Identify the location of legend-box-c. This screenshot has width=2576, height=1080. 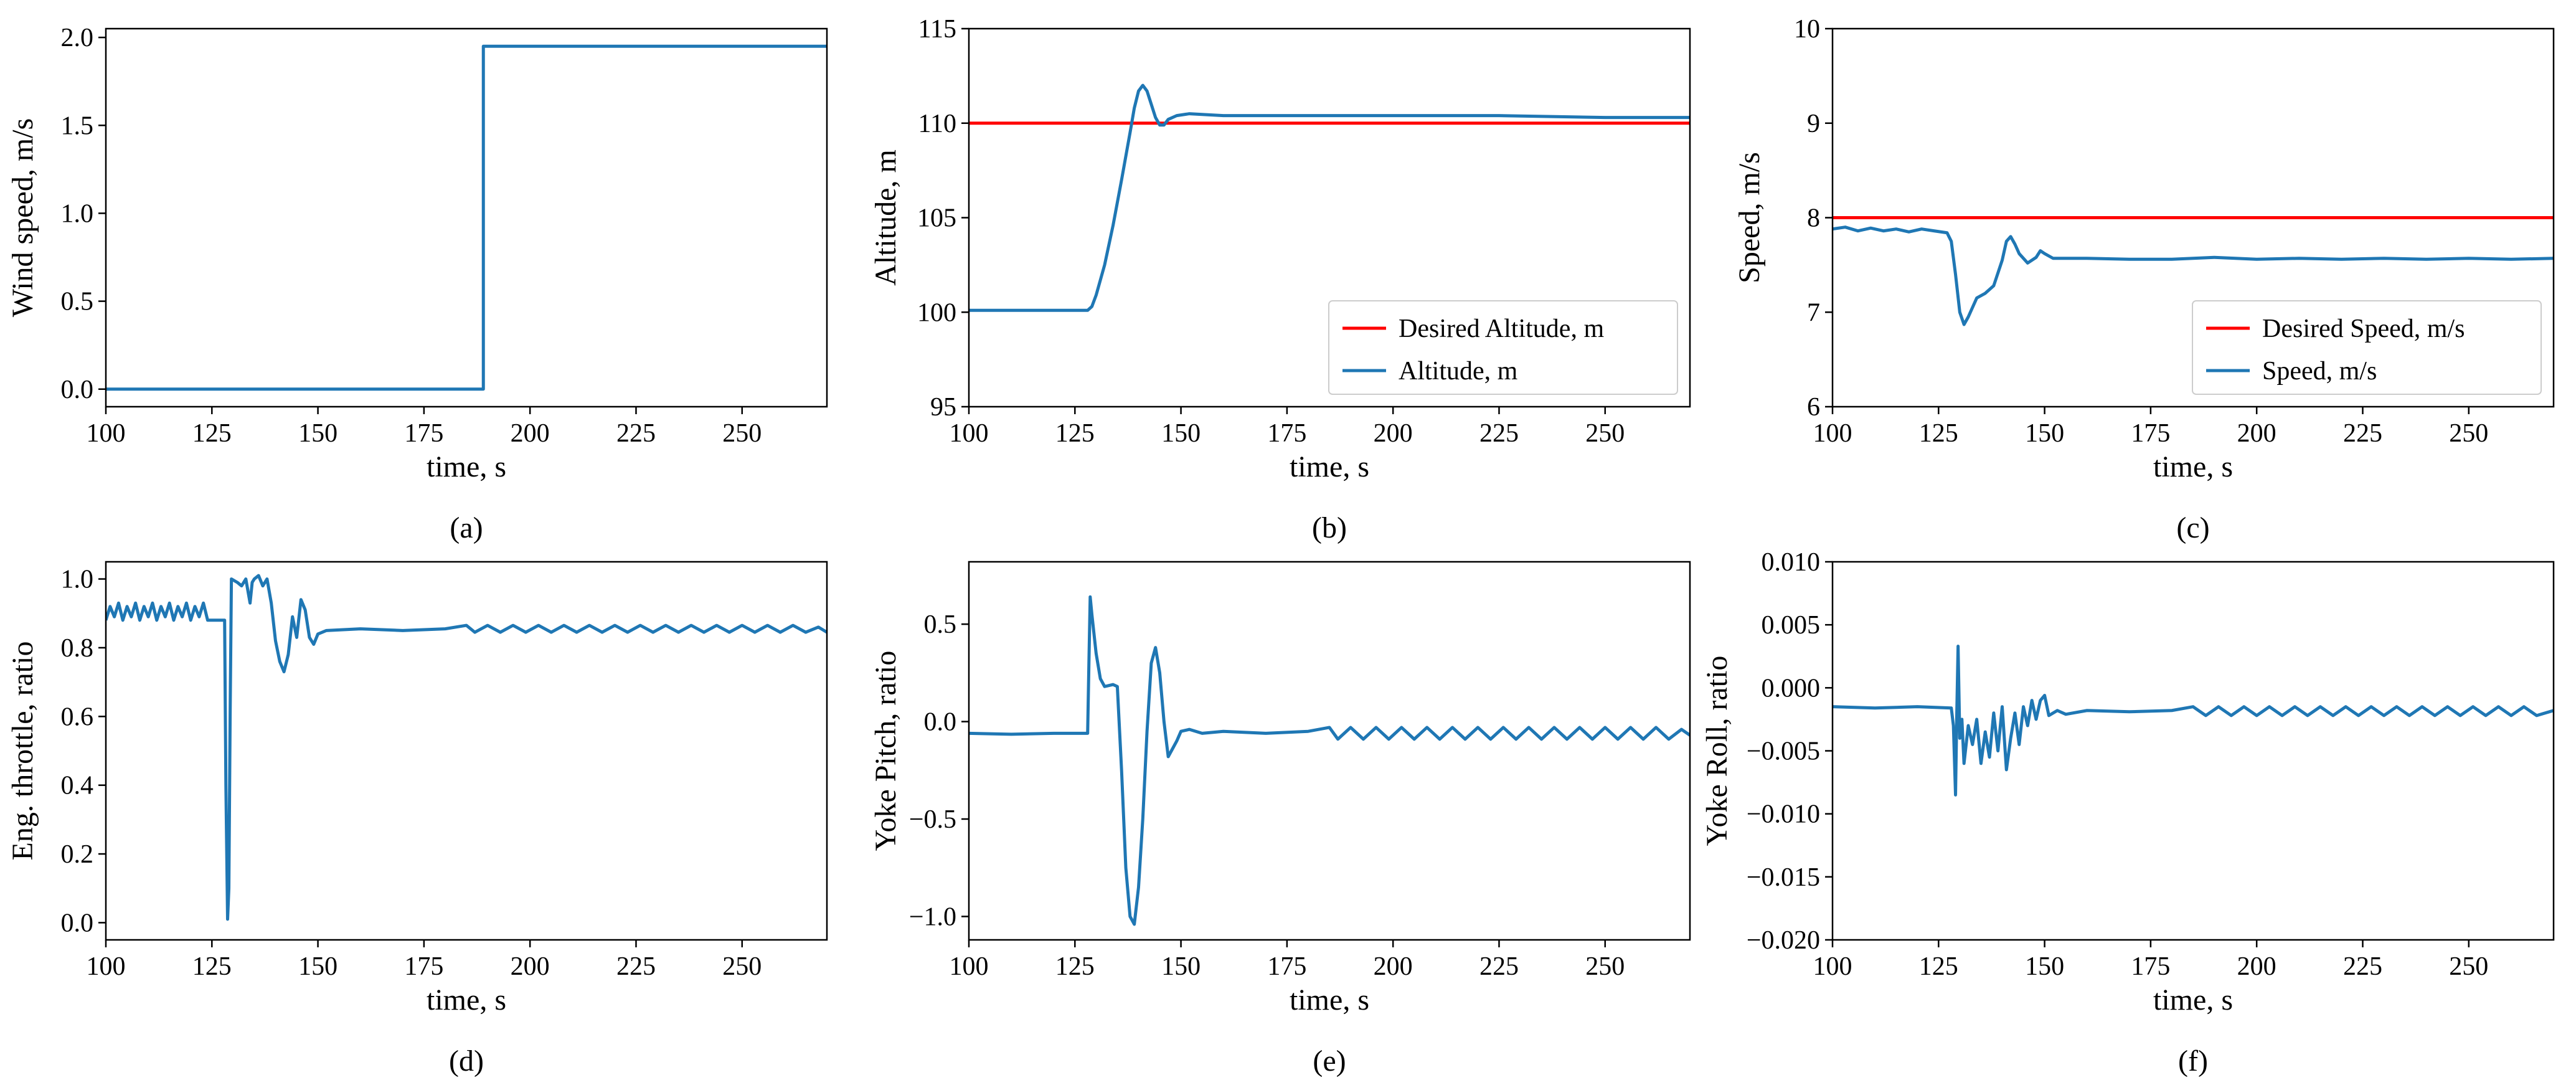
(2367, 347).